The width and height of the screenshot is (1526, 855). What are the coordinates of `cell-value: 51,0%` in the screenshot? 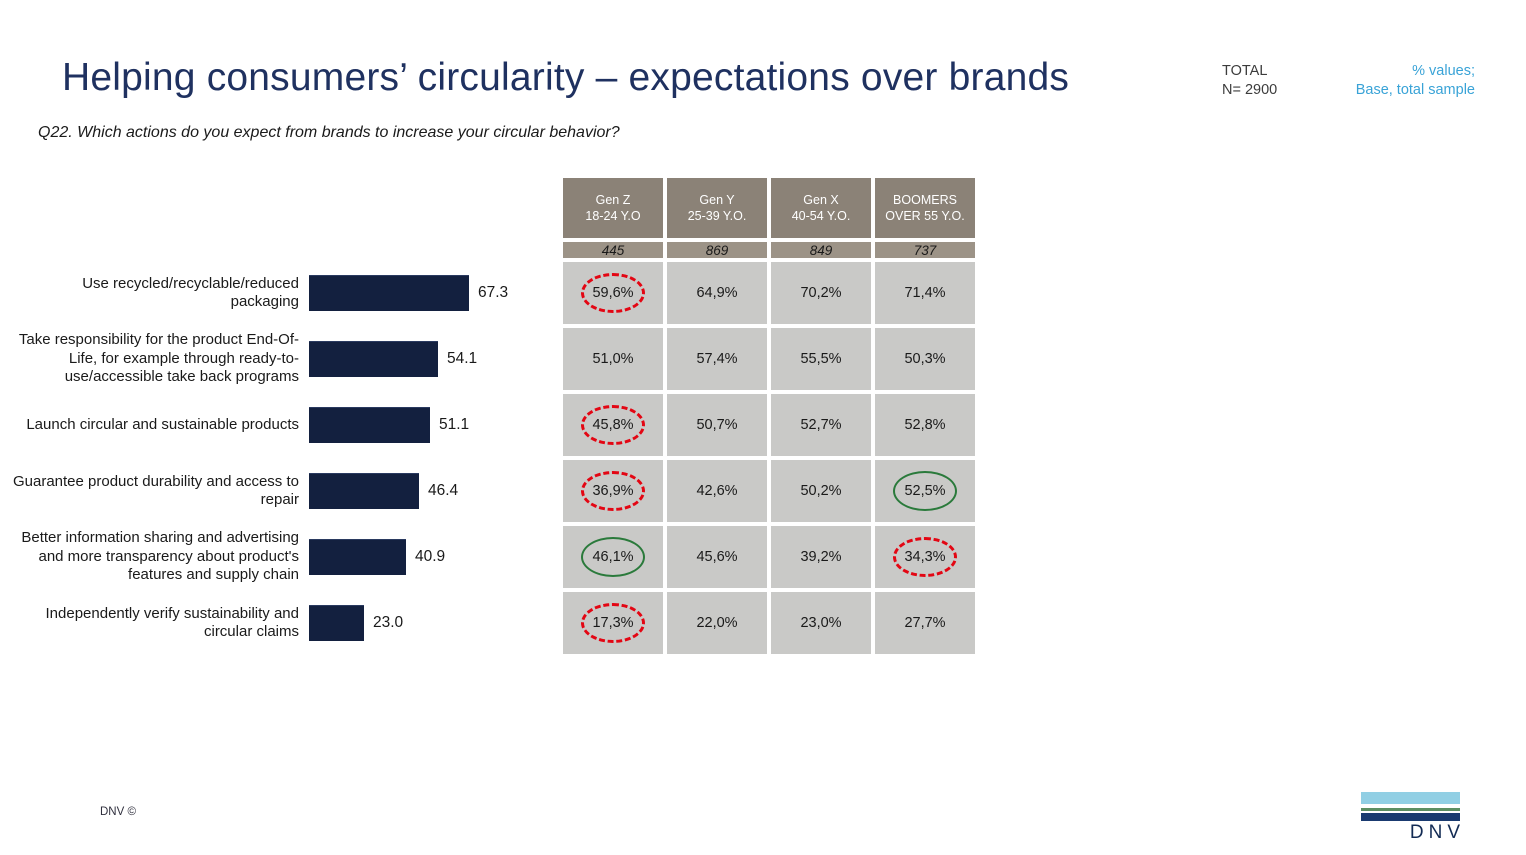 It's located at (613, 359).